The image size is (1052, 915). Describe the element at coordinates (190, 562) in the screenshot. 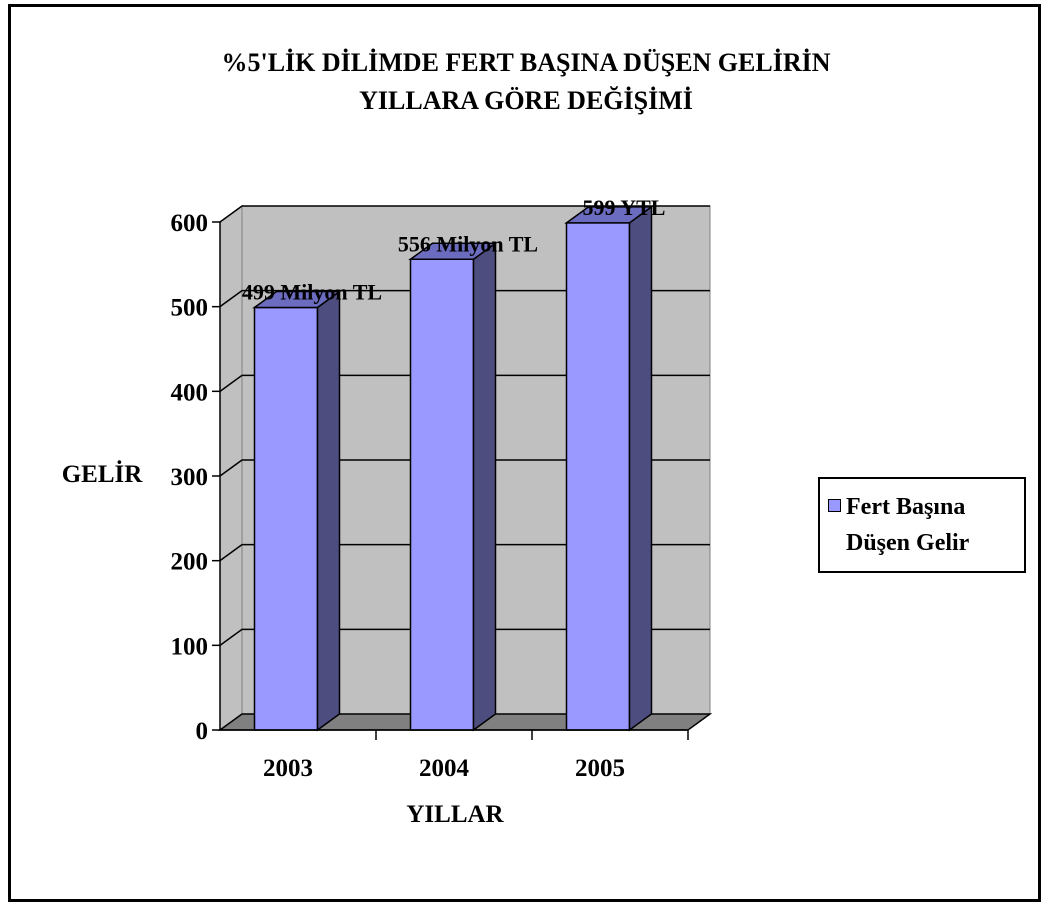

I see `y-tick-label: 200` at that location.